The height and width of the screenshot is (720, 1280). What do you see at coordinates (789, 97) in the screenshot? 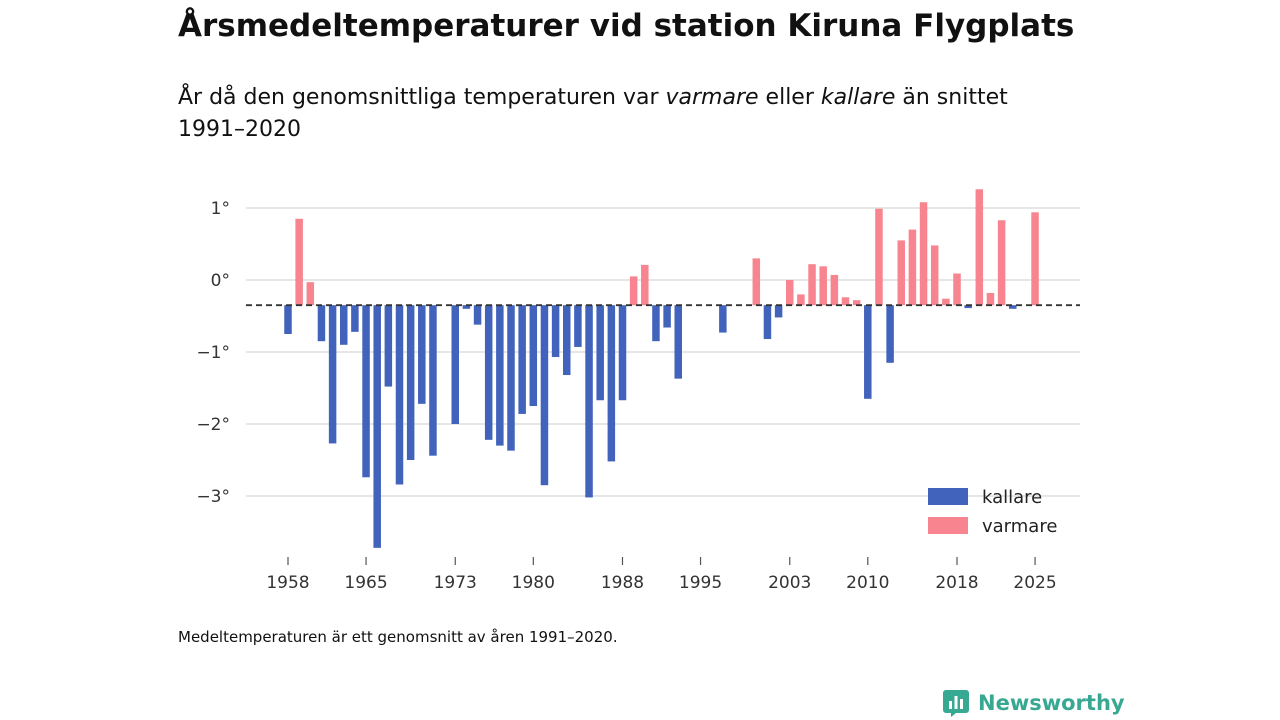
I see `subtitle-part2: eller` at bounding box center [789, 97].